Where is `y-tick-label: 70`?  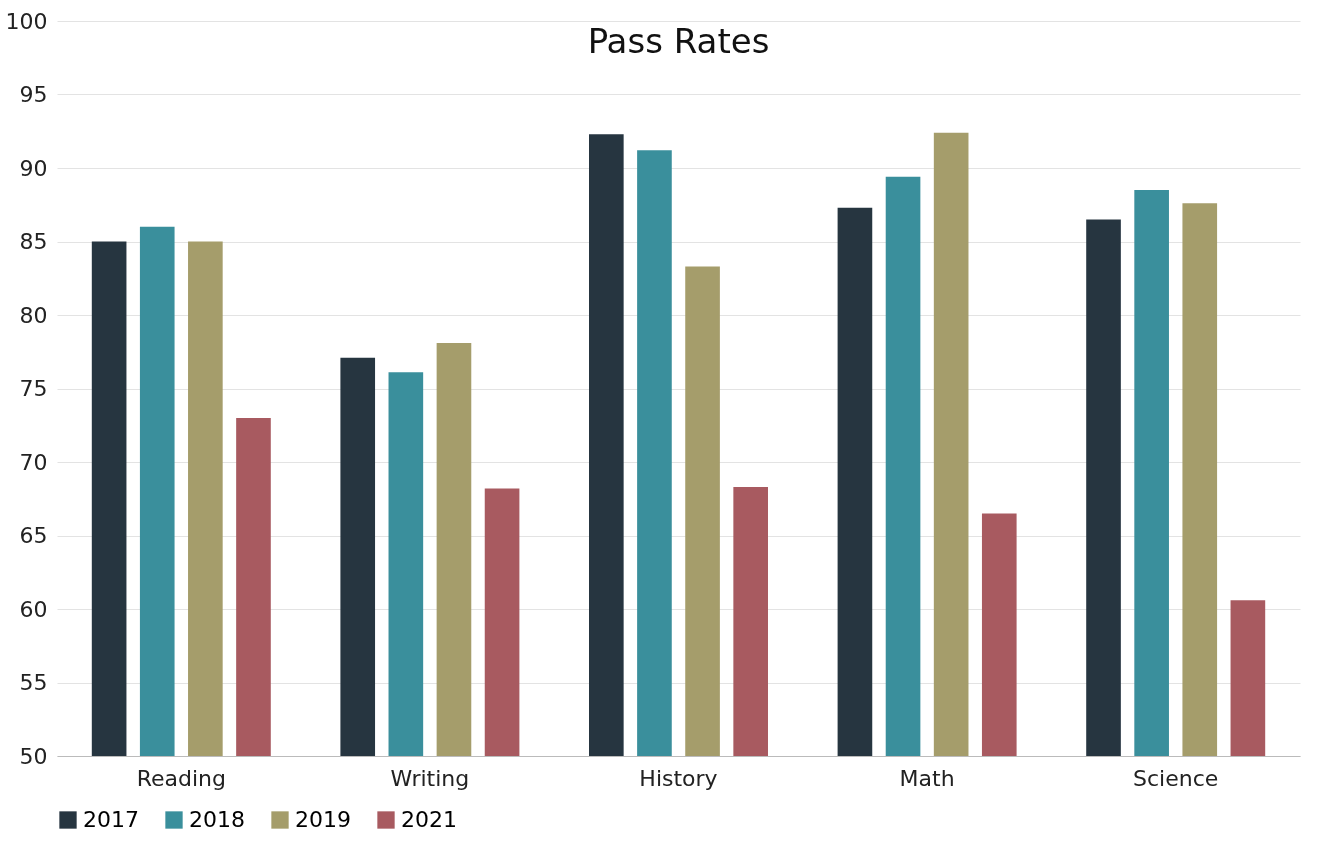 y-tick-label: 70 is located at coordinates (33, 462).